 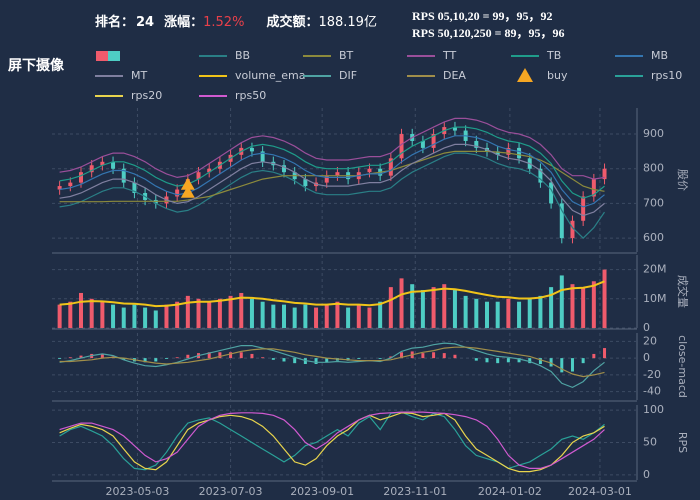 What do you see at coordinates (242, 55) in the screenshot?
I see `legend-label: BB` at bounding box center [242, 55].